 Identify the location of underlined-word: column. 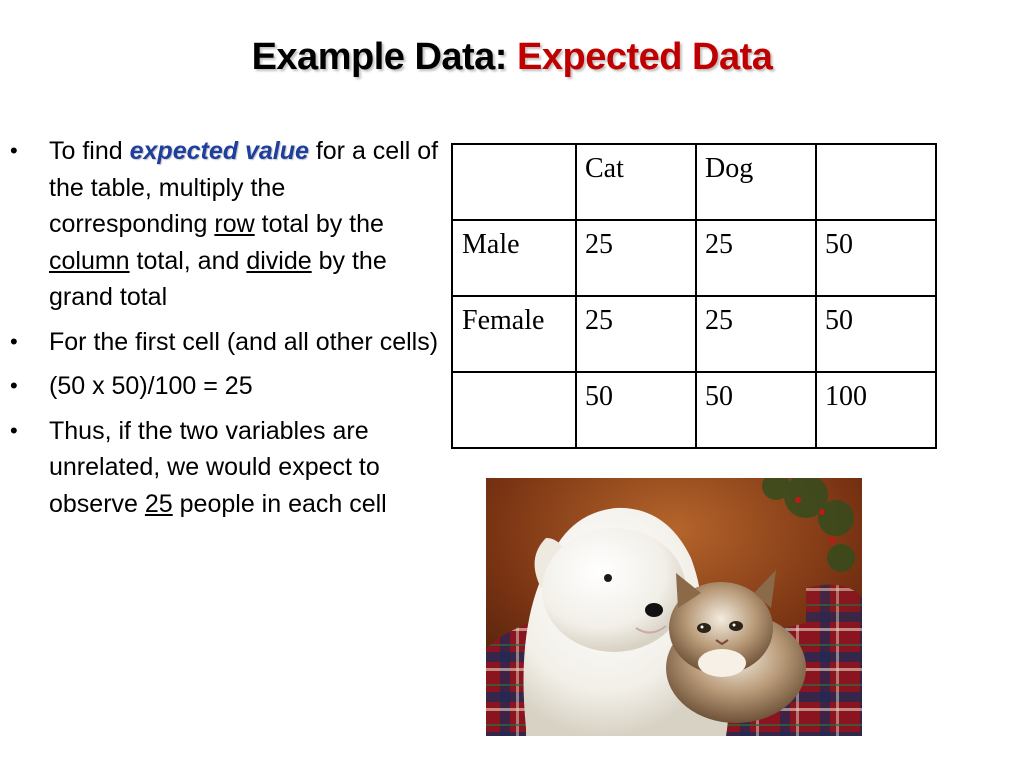
(89, 260).